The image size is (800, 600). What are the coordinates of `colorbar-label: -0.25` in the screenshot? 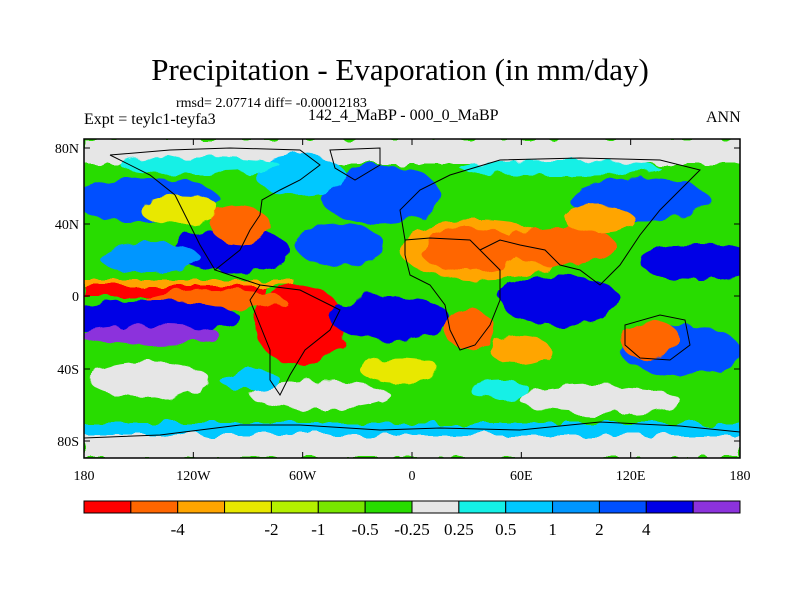 It's located at (411, 529).